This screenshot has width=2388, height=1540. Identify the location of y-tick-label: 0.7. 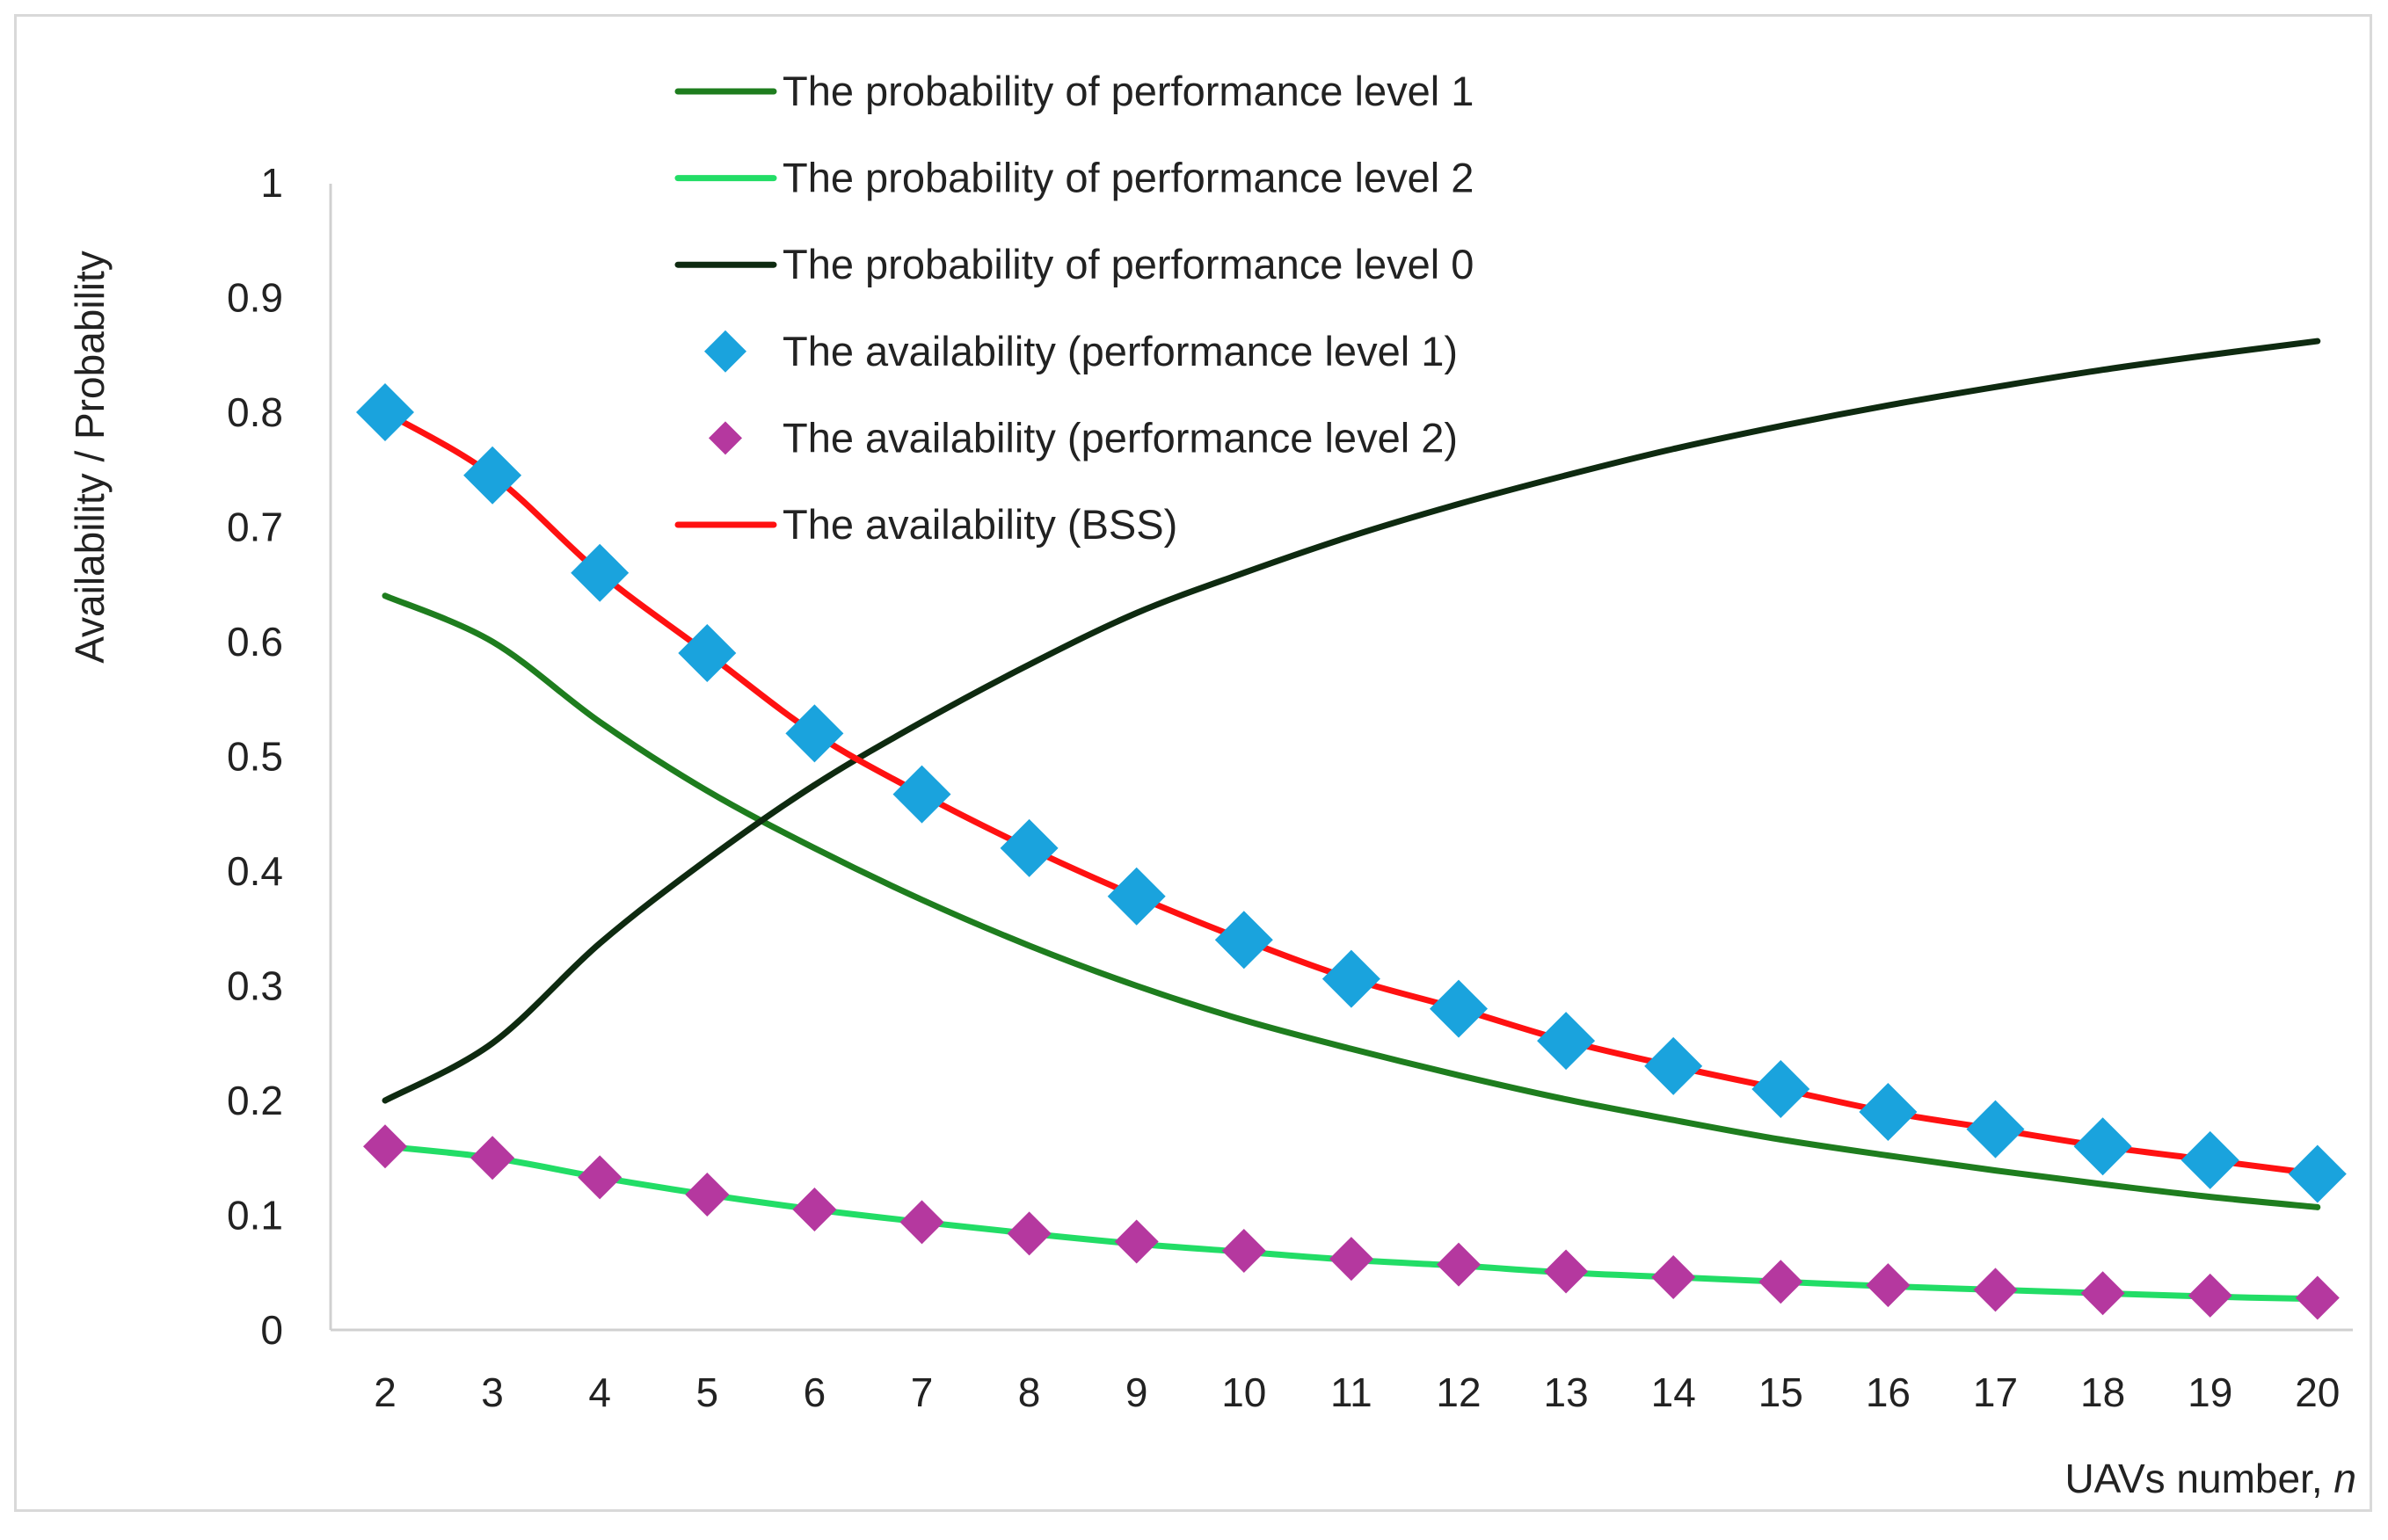
(255, 527).